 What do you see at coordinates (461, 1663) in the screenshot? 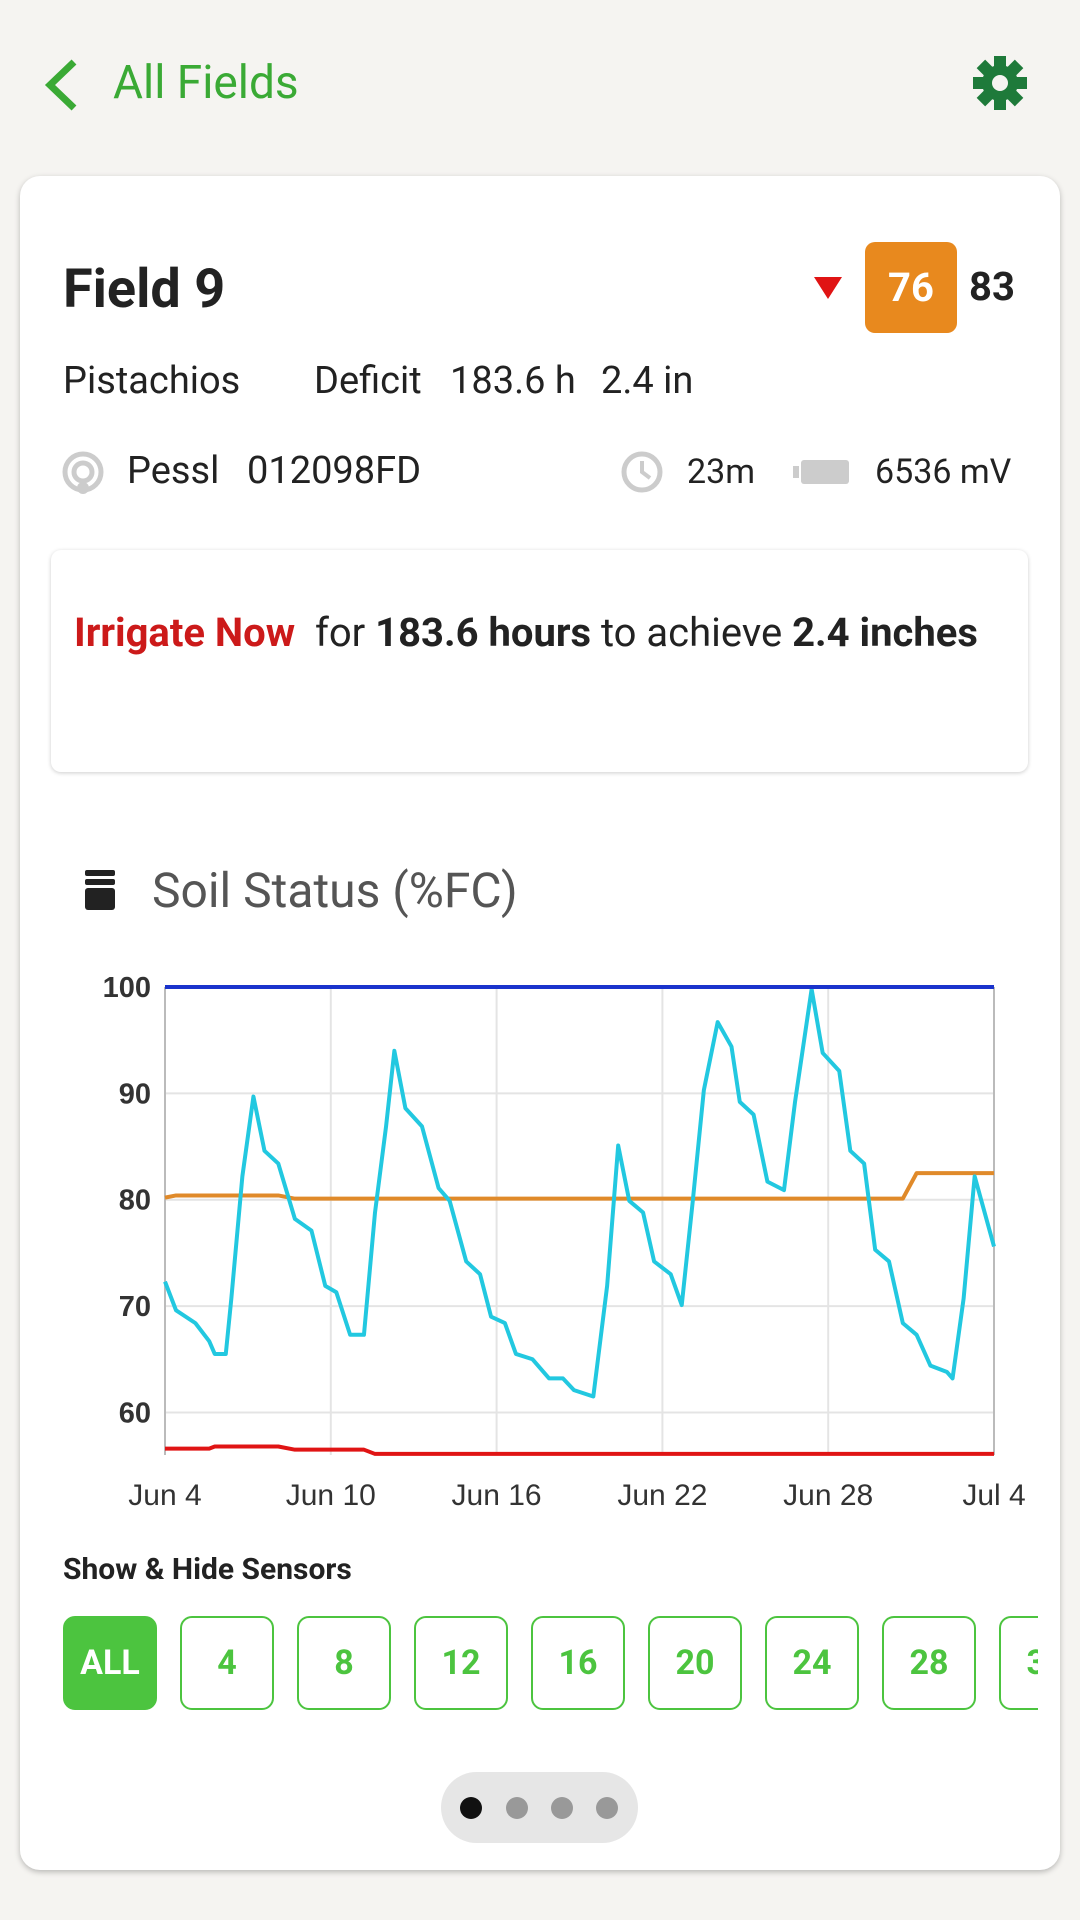
I see `sensor-button: 12` at bounding box center [461, 1663].